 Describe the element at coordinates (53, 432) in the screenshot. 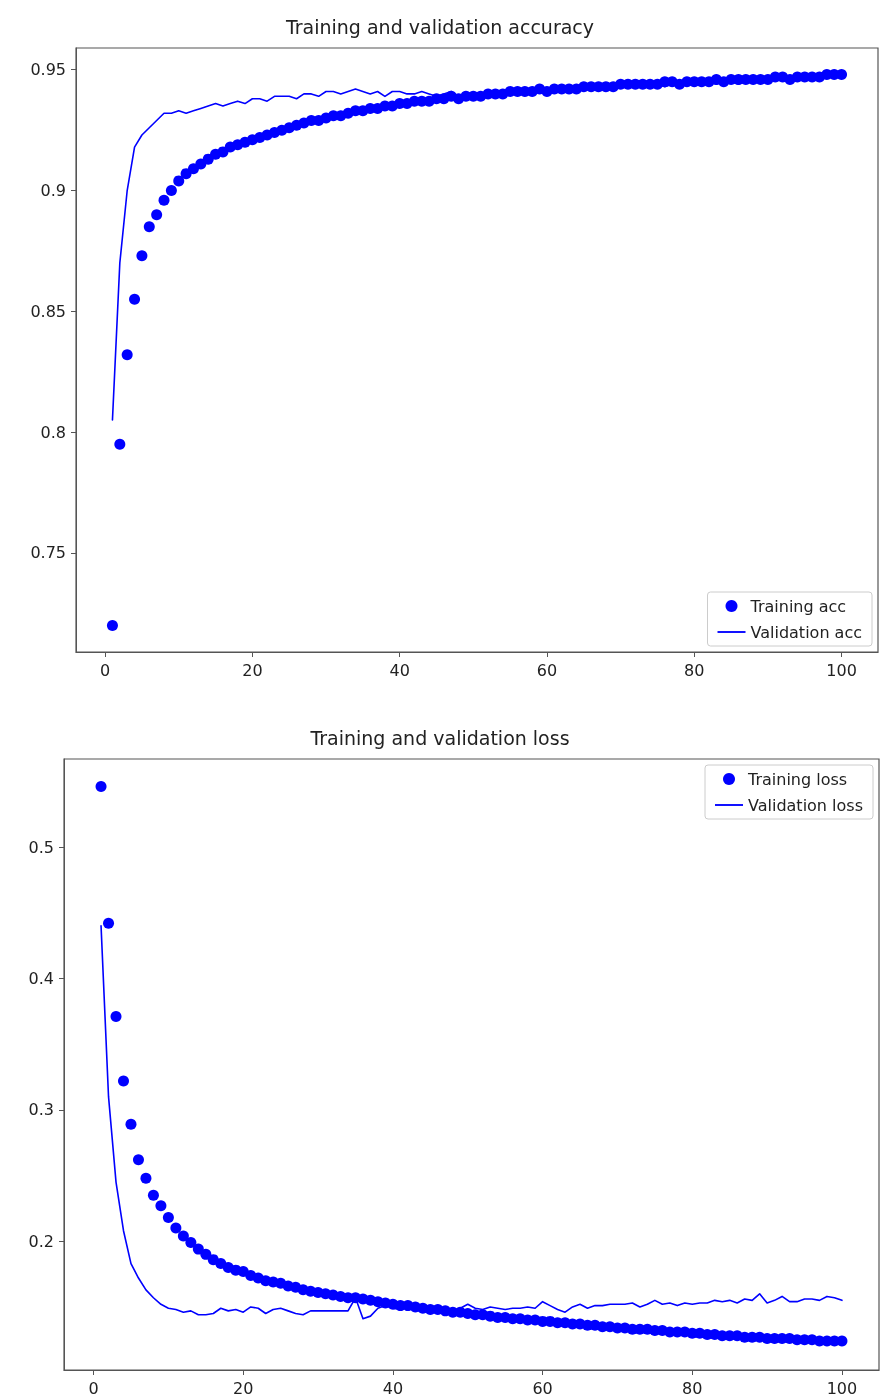

I see `y-tick-label: 0.8` at that location.